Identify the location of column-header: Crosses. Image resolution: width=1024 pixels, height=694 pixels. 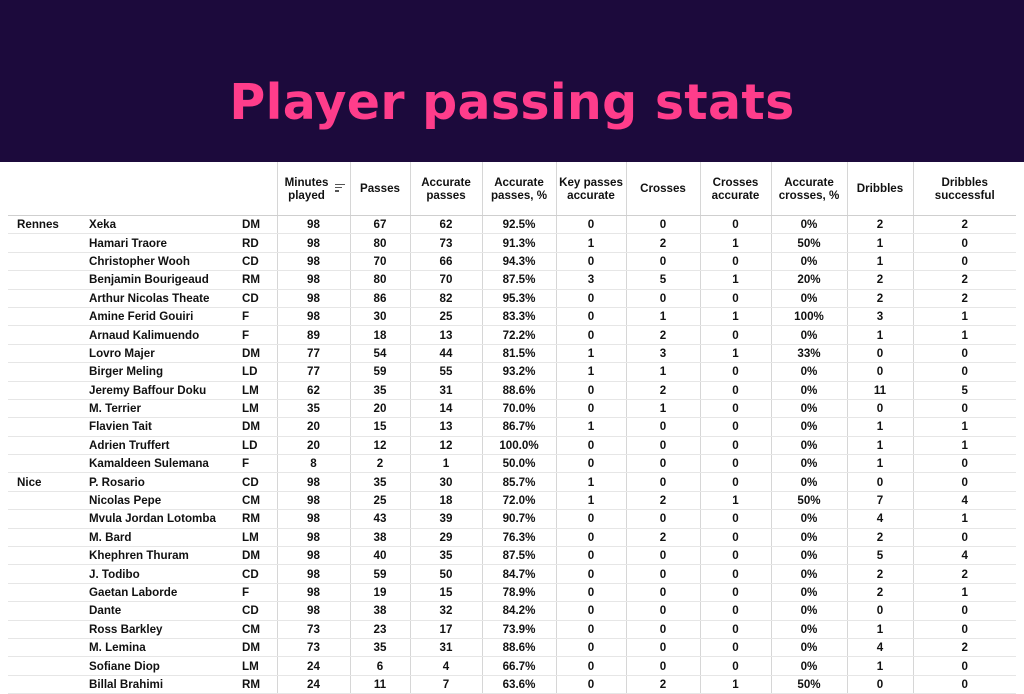
(662, 189).